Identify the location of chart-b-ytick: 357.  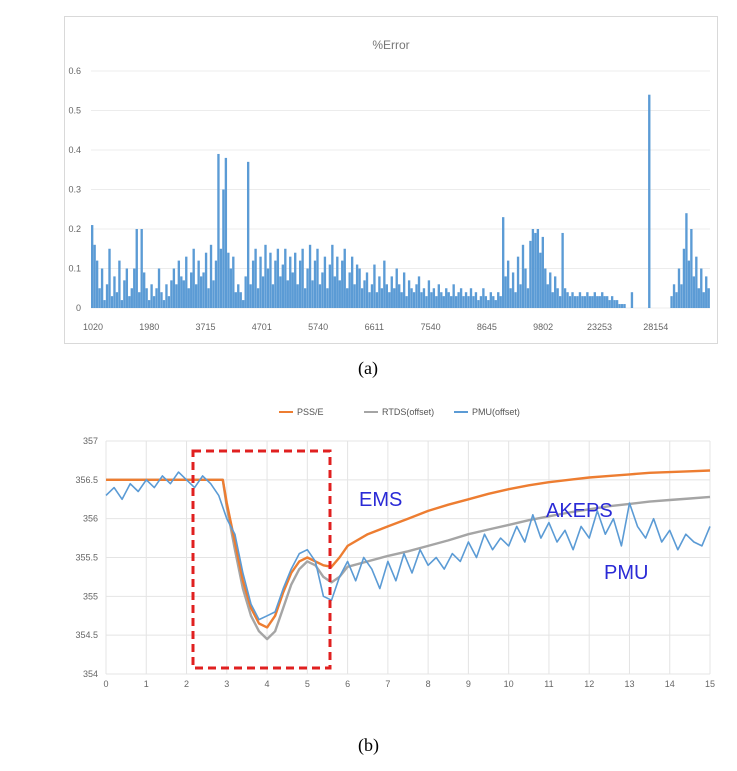
(90, 441).